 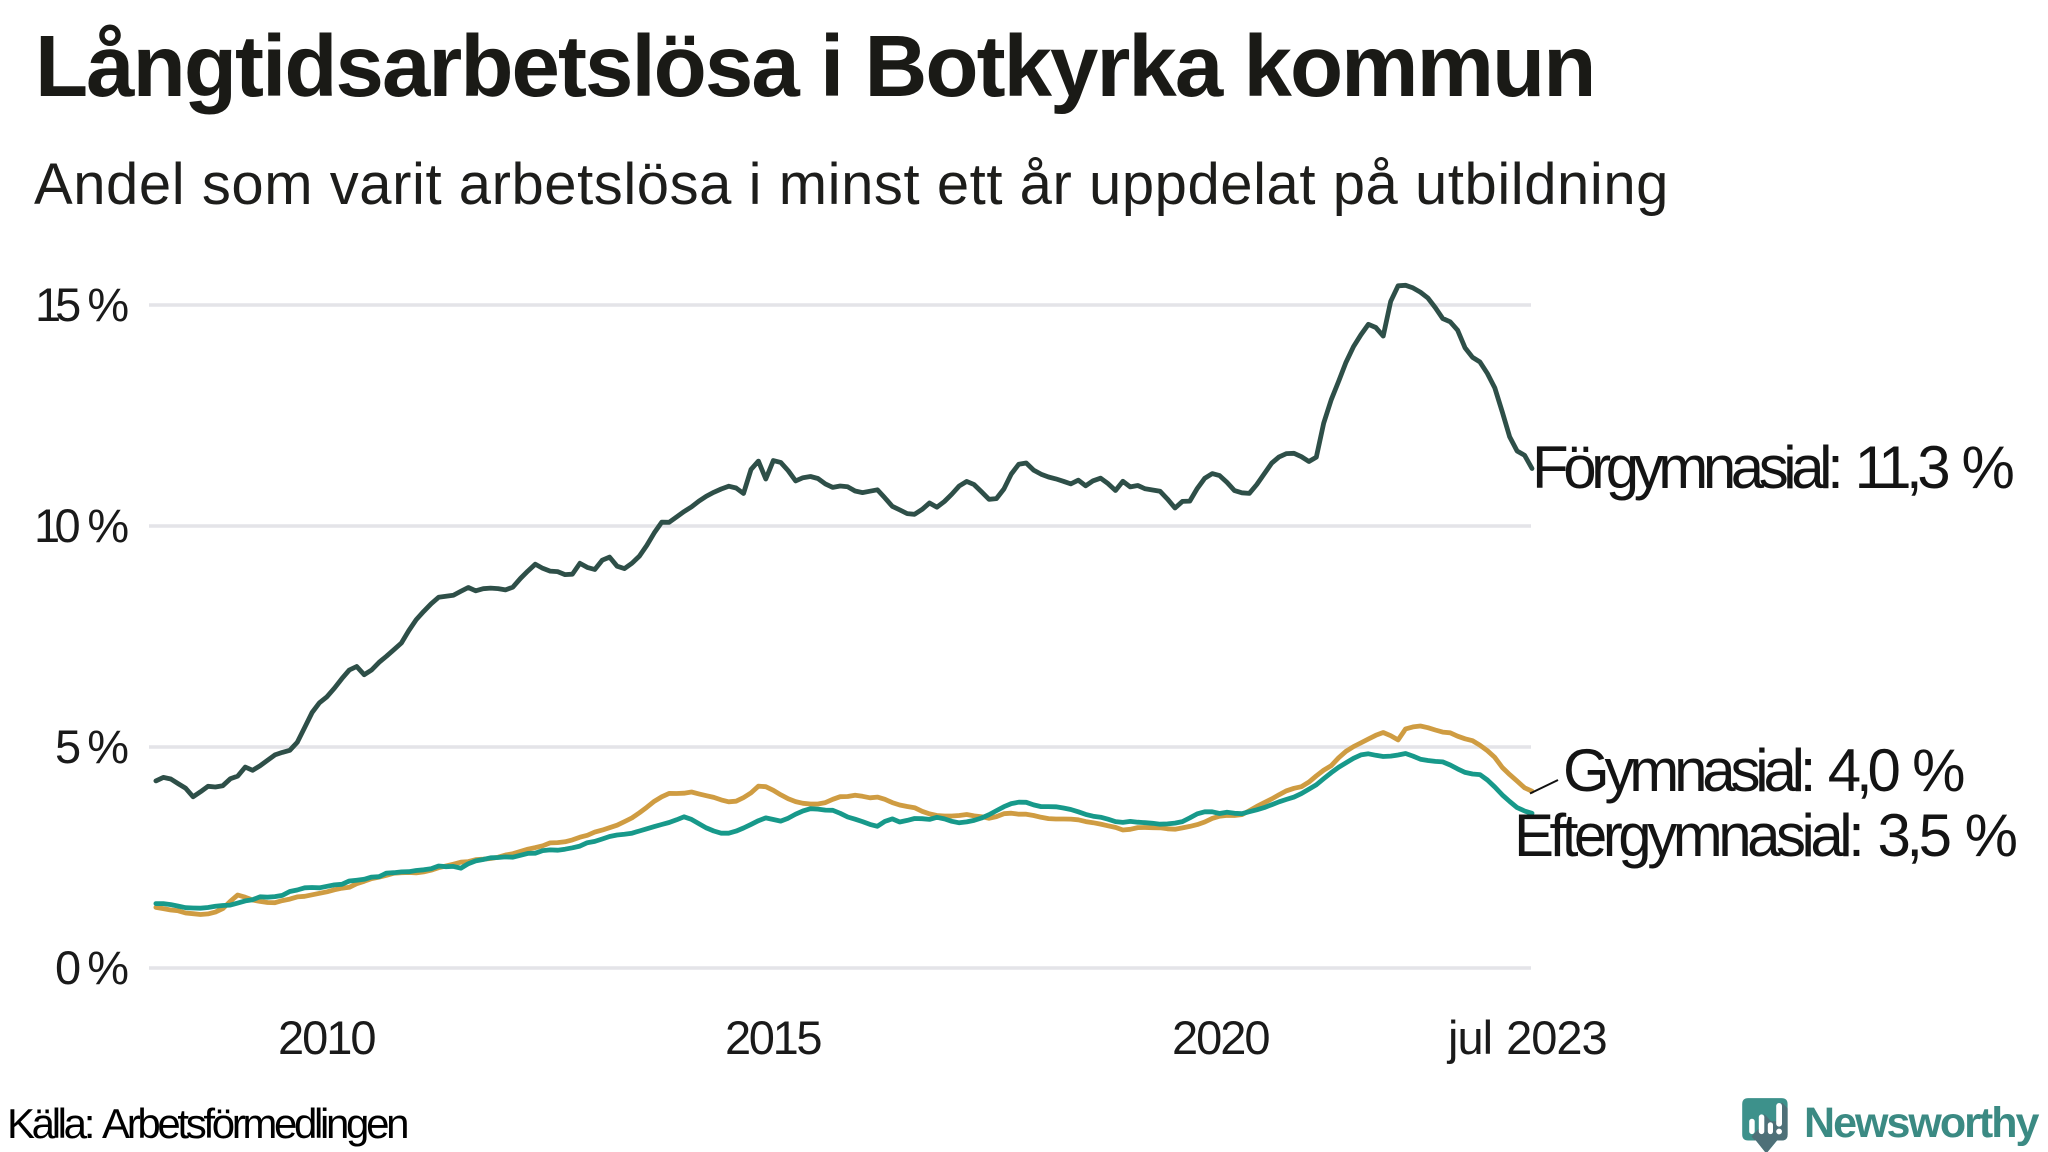 I want to click on svg-text: jul 2023, so click(x=1526, y=1037).